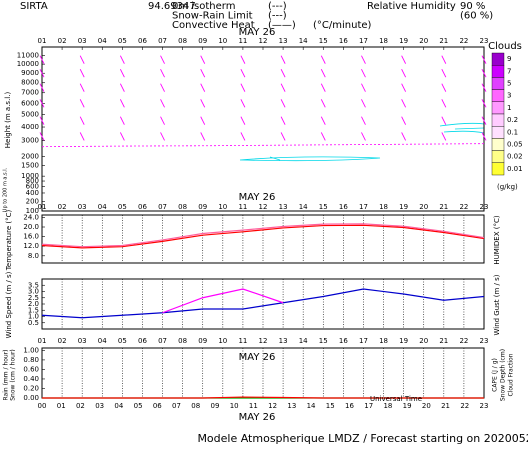  I want to click on x-tick-label: 03, so click(99, 406).